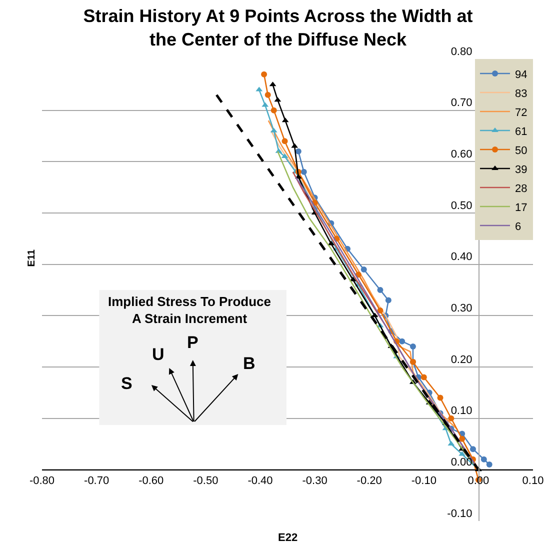 The image size is (556, 549). What do you see at coordinates (518, 226) in the screenshot?
I see `legend-label: 6` at bounding box center [518, 226].